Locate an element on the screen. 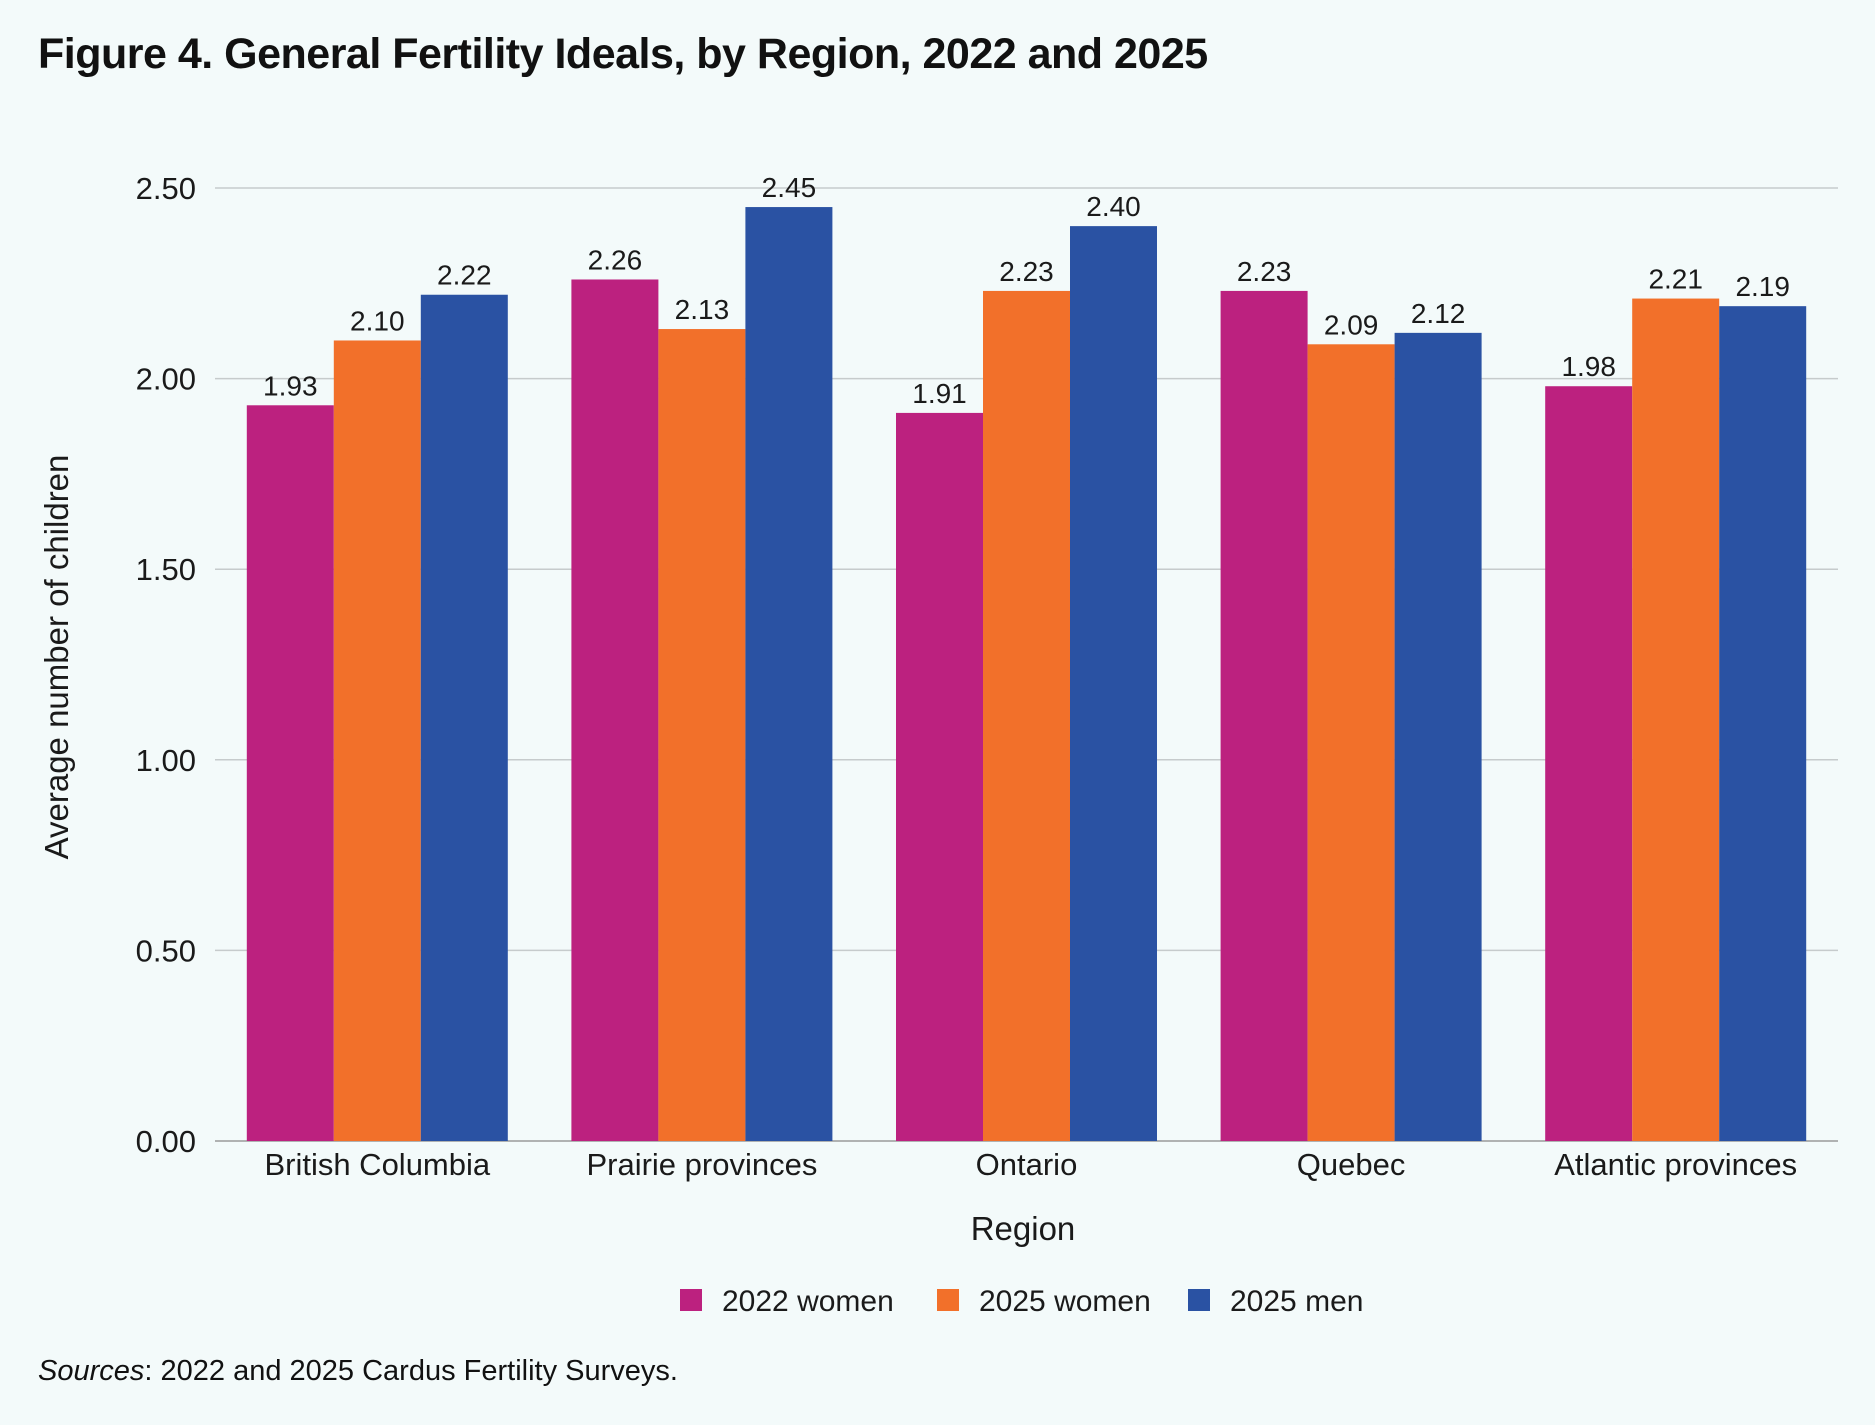 The width and height of the screenshot is (1875, 1425). data-label: 2.26 is located at coordinates (615, 259).